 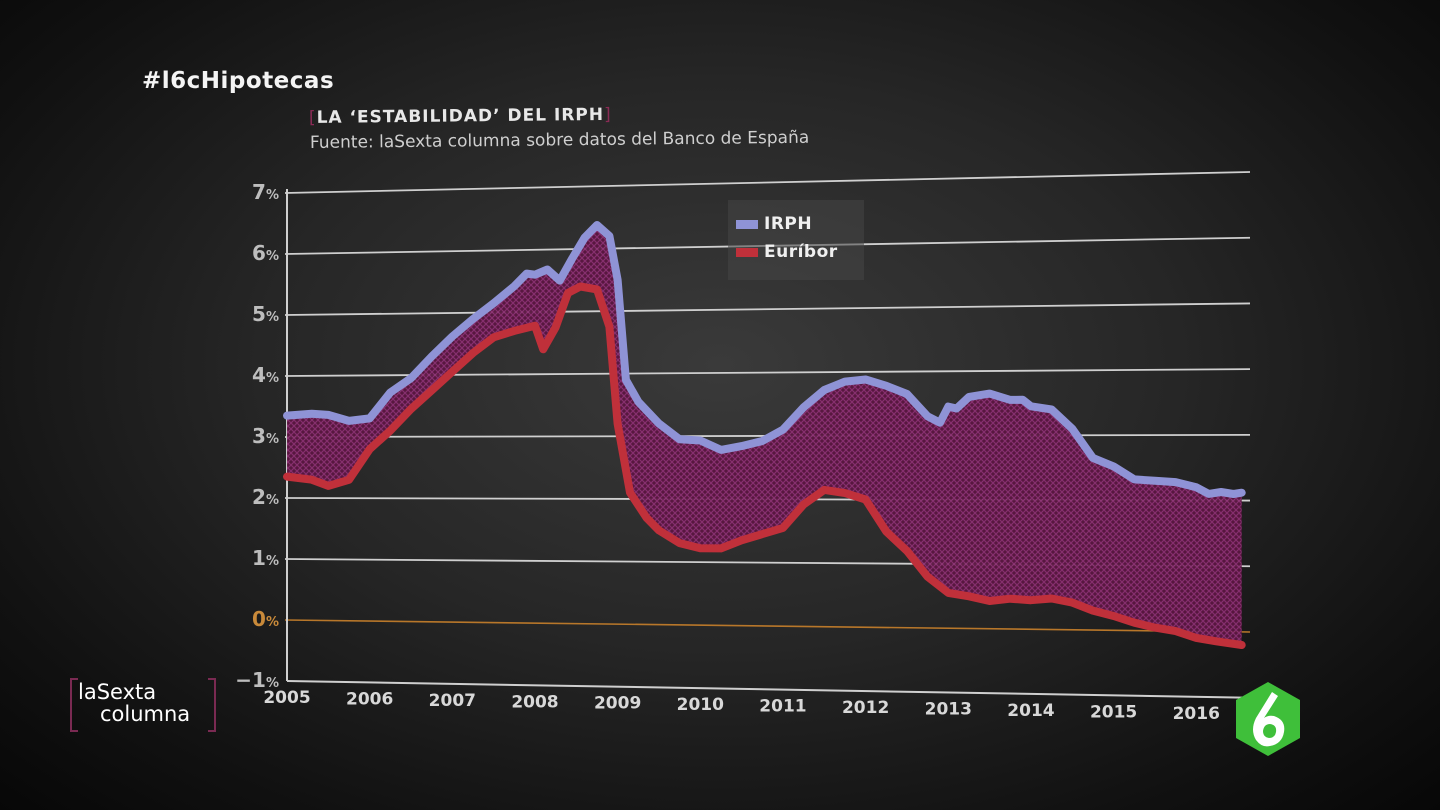 What do you see at coordinates (788, 224) in the screenshot?
I see `legend-label-irph: IRPH` at bounding box center [788, 224].